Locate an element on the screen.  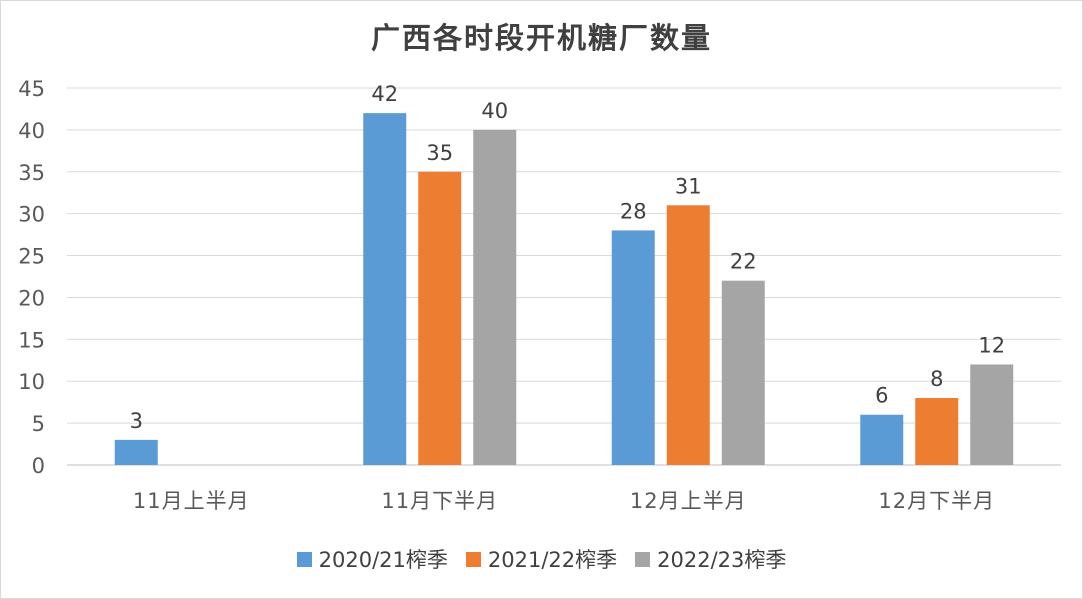
data-label: 12 is located at coordinates (991, 345).